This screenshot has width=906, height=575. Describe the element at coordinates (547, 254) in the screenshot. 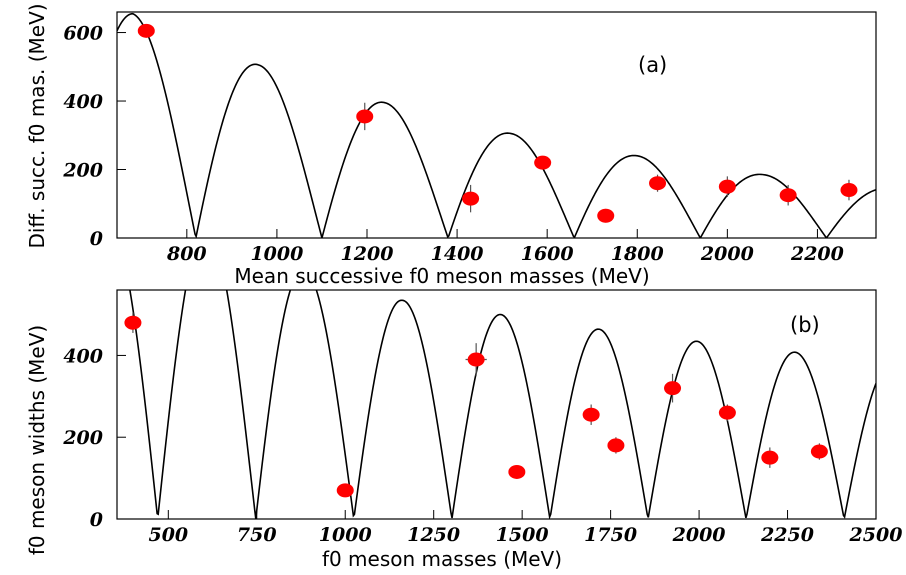

I see `panel-a-xtick-label: 1600` at that location.